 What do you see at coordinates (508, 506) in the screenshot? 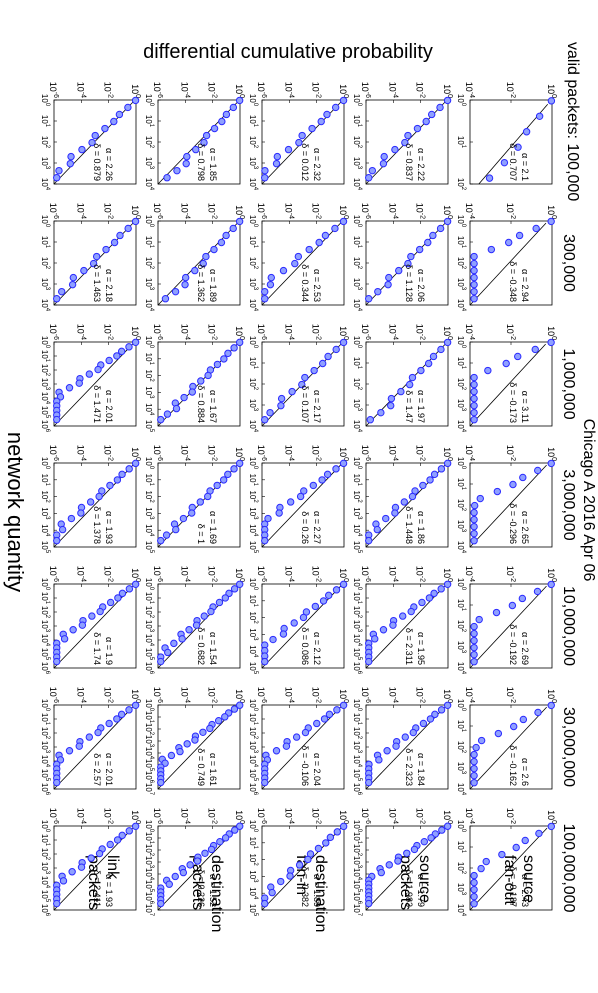
I see `fit-line` at bounding box center [508, 506].